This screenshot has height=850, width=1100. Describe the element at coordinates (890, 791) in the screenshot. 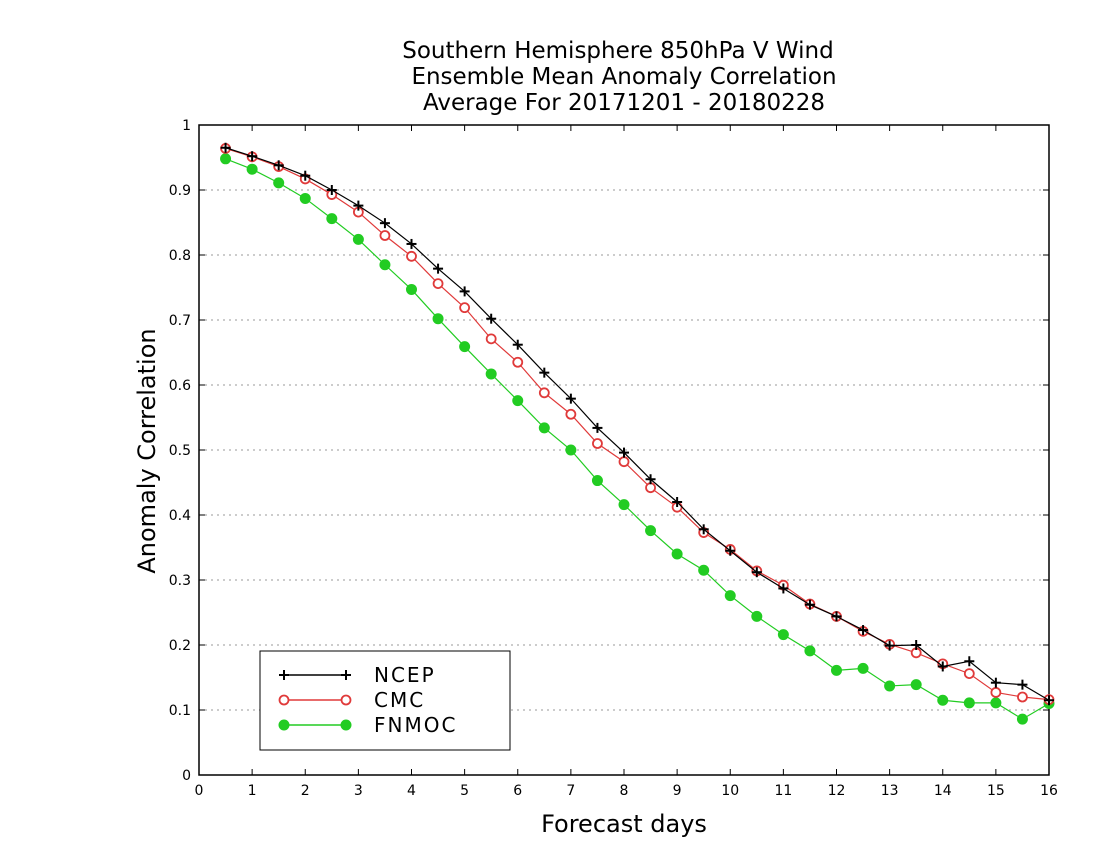

I see `x-tick-label-13: 13` at that location.